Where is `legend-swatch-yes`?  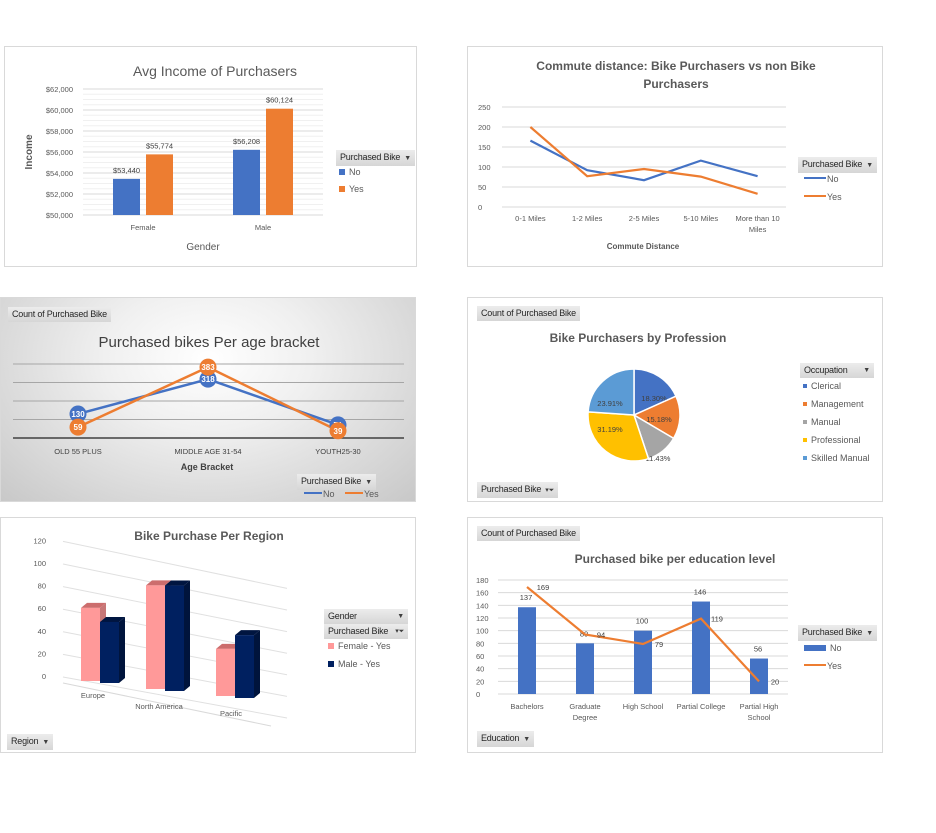
legend-swatch-yes is located at coordinates (342, 189).